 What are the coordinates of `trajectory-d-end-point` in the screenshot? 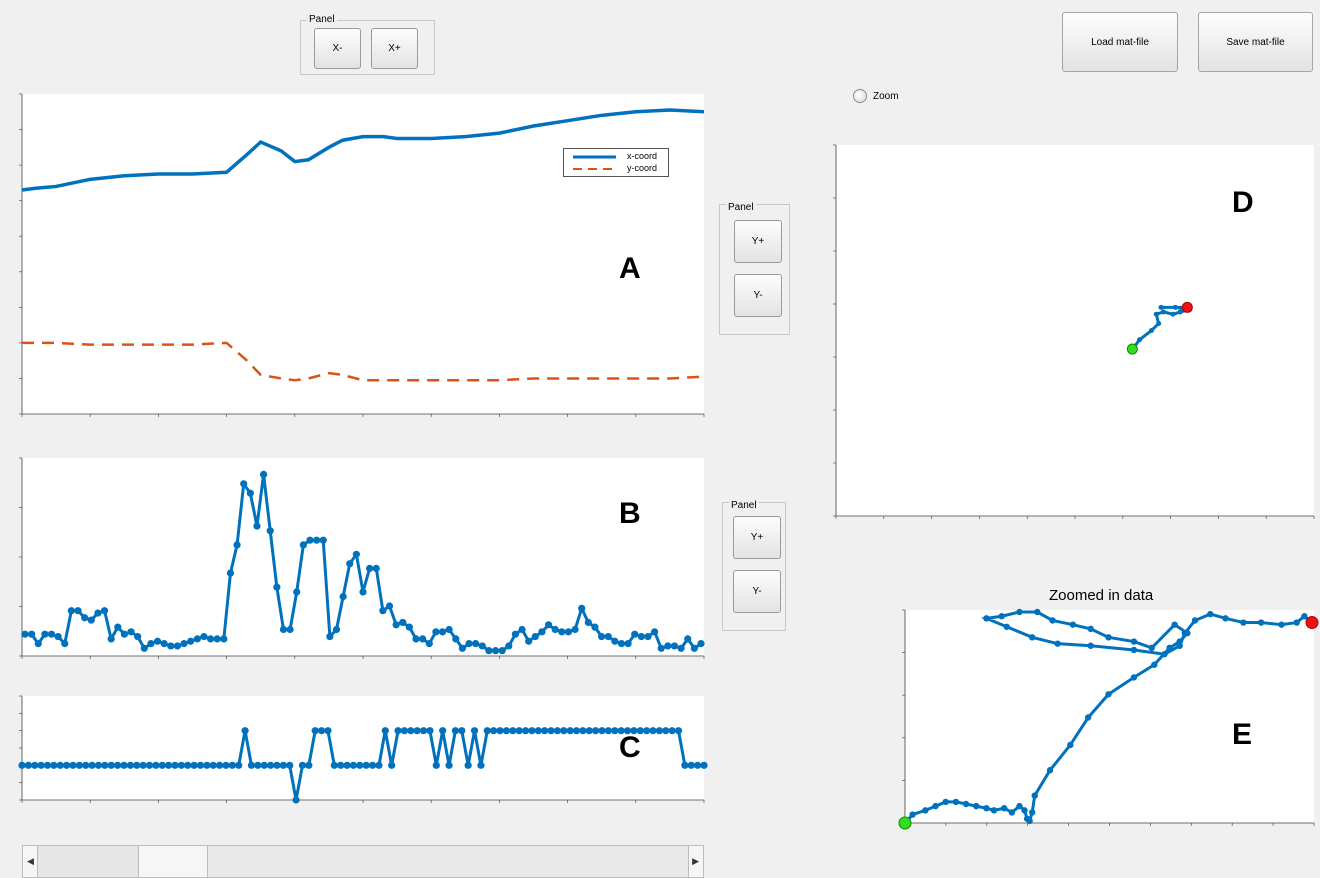 It's located at (1187, 307).